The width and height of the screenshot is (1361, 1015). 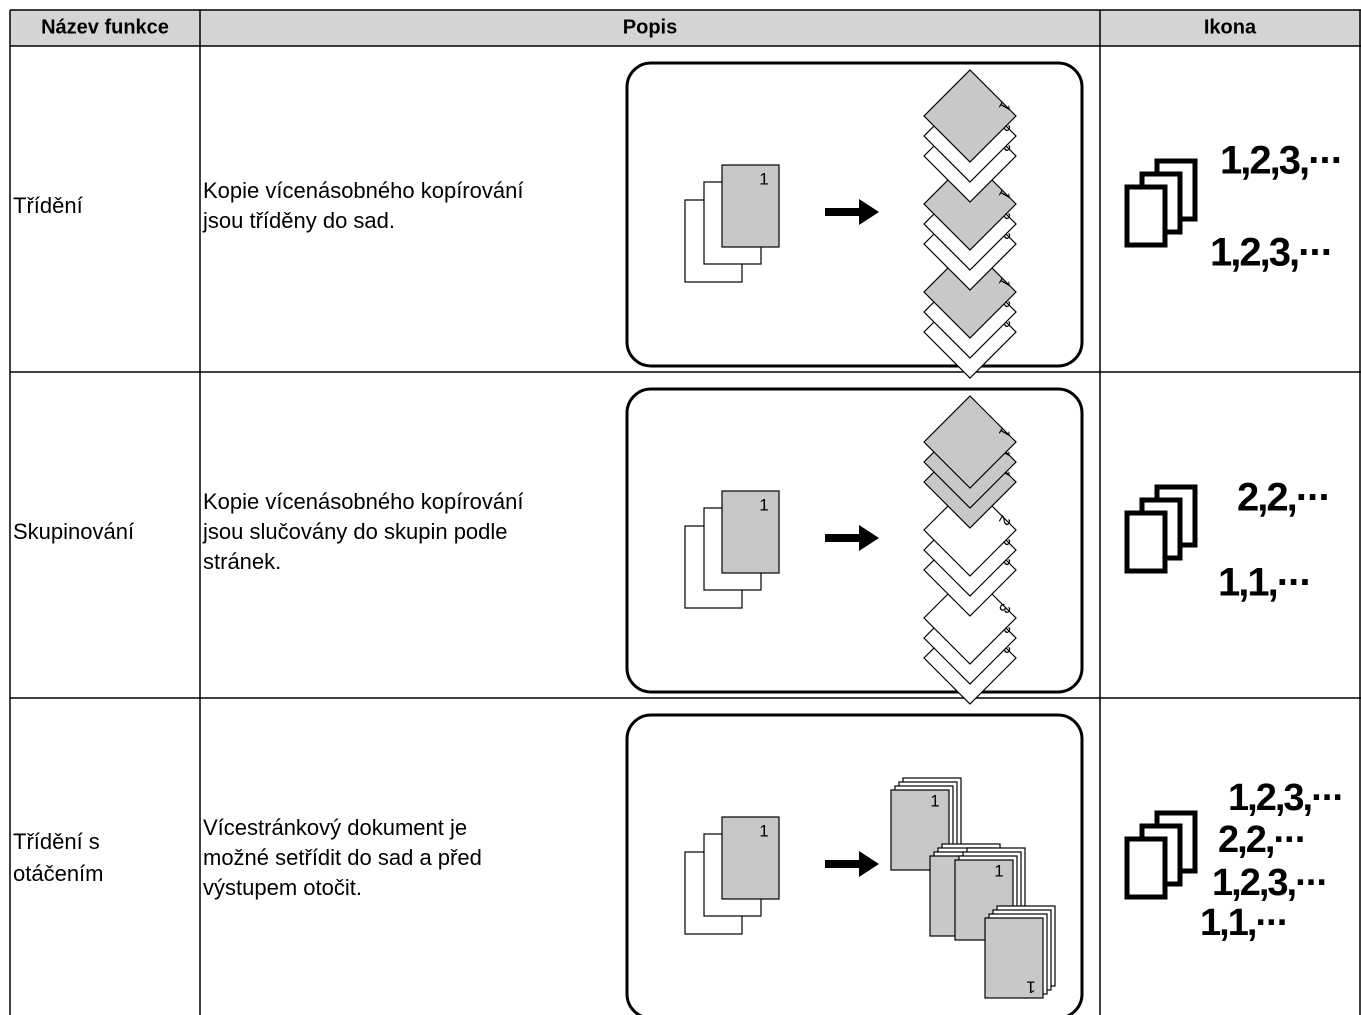 What do you see at coordinates (335, 827) in the screenshot?
I see `description: Vícestránkový dokument je` at bounding box center [335, 827].